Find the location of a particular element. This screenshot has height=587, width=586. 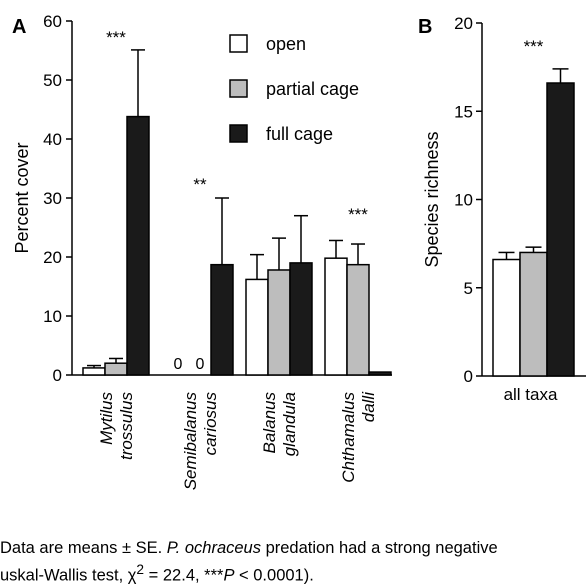

legend-label: full cage is located at coordinates (299, 134).